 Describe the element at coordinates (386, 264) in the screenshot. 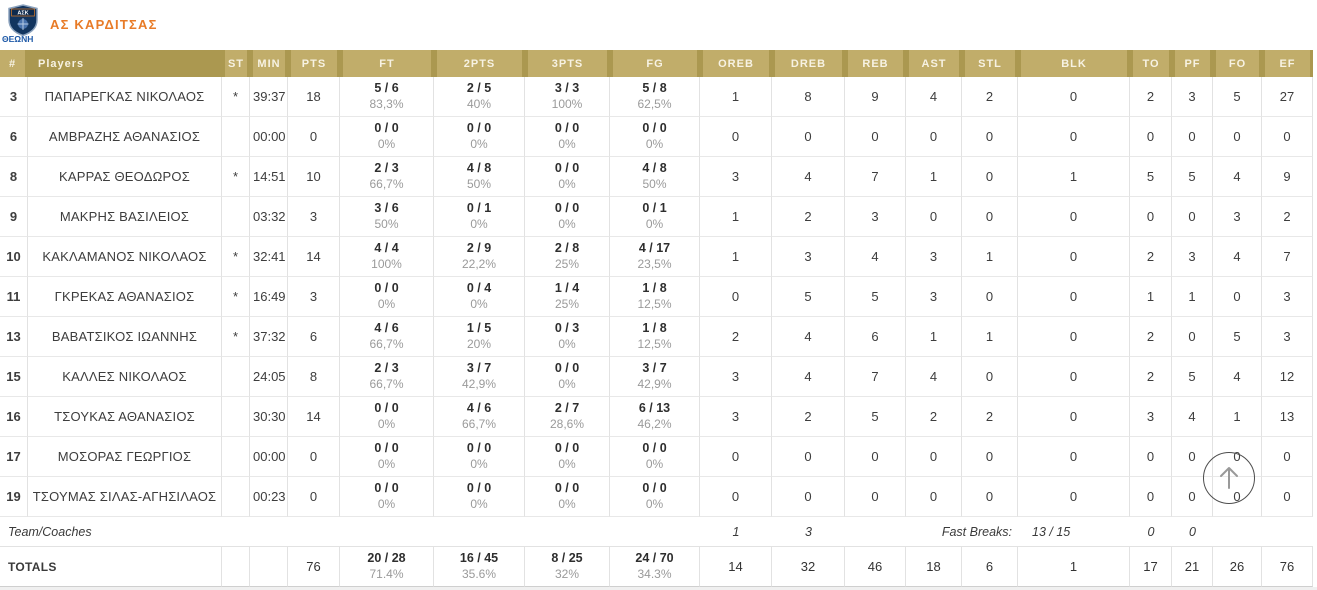

I see `ft-pct: 100%` at that location.